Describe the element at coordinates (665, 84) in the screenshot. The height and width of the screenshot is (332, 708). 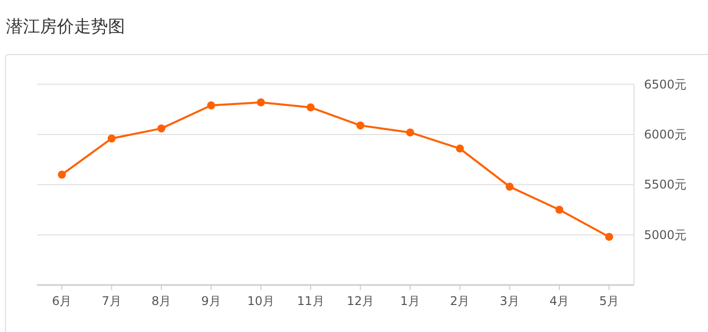
I see `ytick: 6500元` at that location.